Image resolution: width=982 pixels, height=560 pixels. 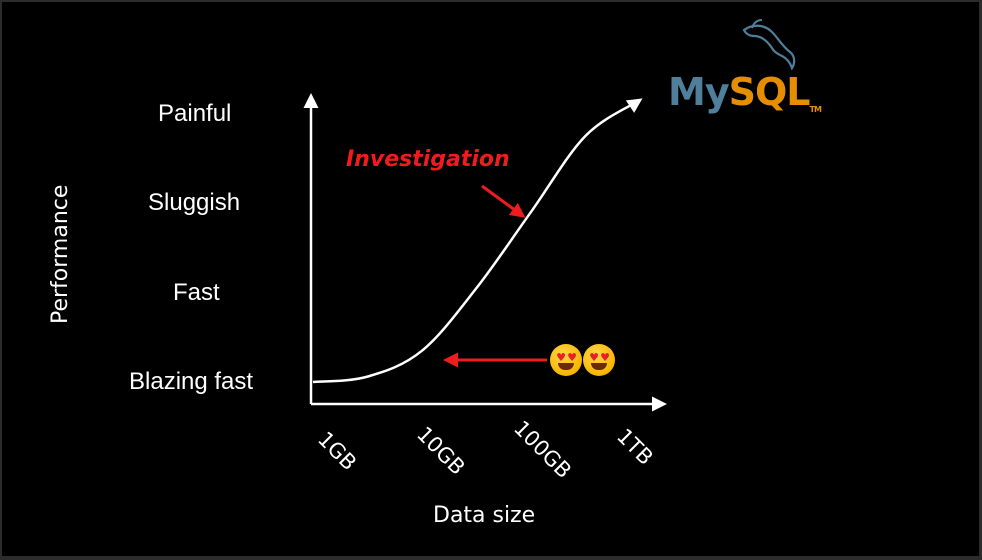 What do you see at coordinates (769, 45) in the screenshot?
I see `dolphin-icon` at bounding box center [769, 45].